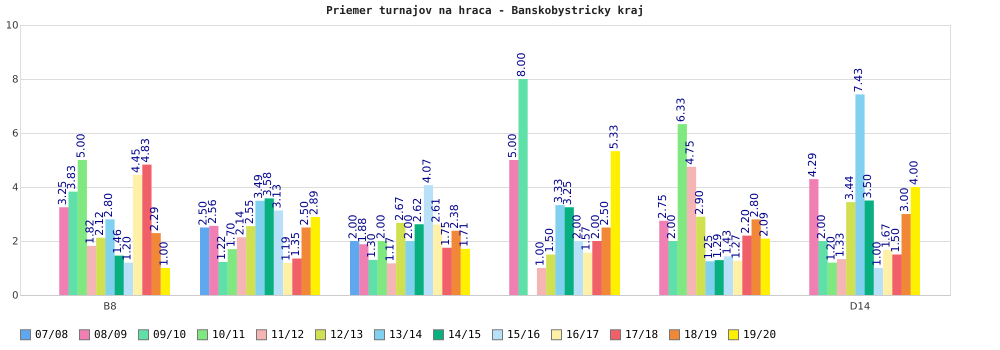 Image resolution: width=1000 pixels, height=350 pixels. Describe the element at coordinates (15, 134) in the screenshot. I see `y-tick-label: 6` at that location.